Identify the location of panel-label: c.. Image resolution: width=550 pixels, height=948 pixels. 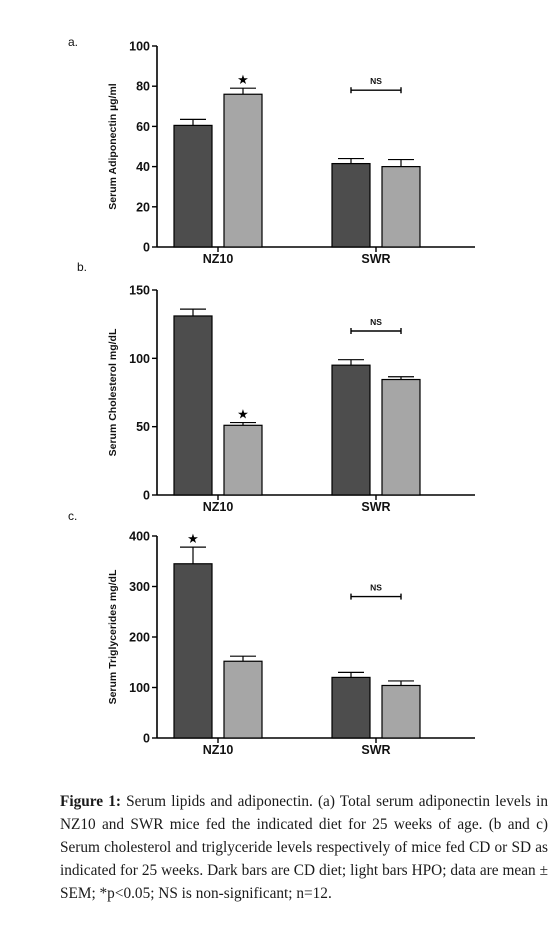
(72, 516).